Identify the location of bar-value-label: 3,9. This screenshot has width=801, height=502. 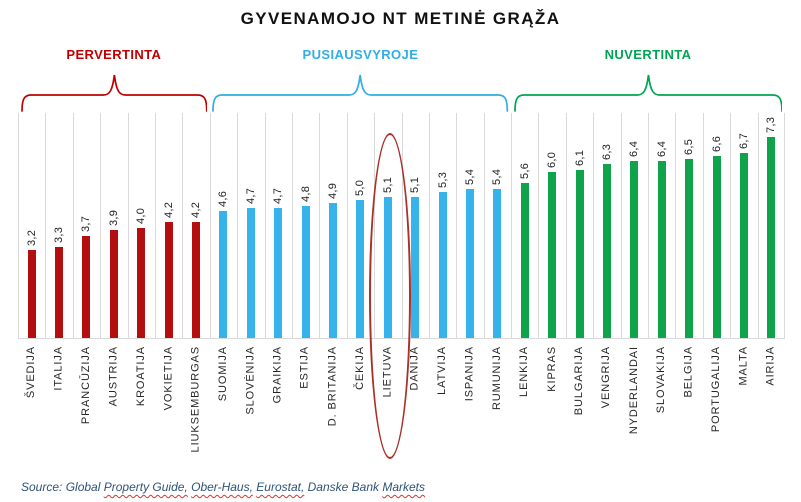
(113, 218).